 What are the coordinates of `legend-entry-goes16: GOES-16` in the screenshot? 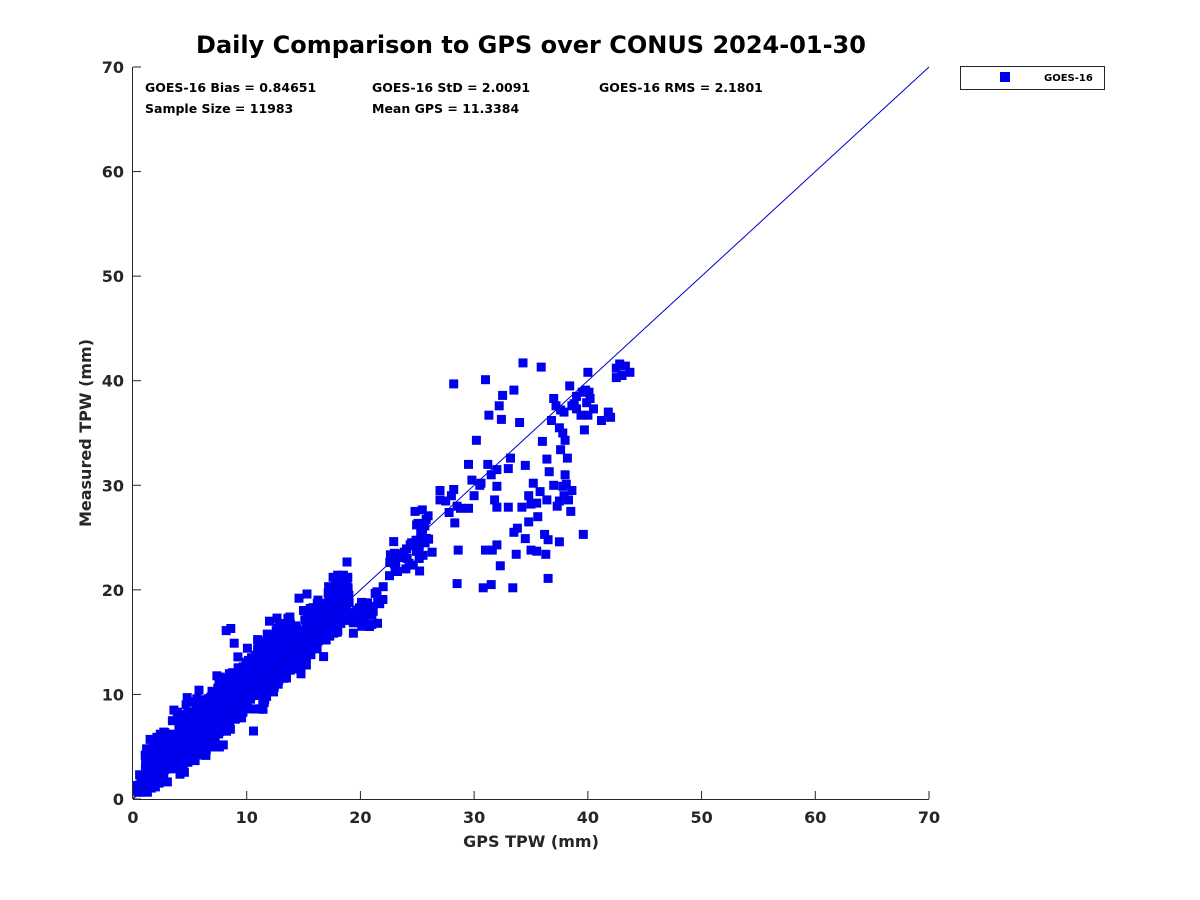 It's located at (1068, 78).